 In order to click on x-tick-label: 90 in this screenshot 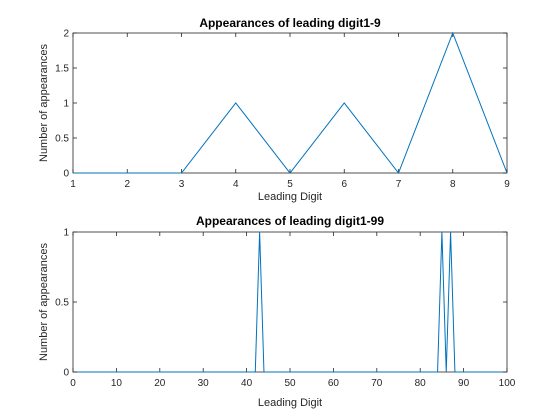, I will do `click(464, 383)`.